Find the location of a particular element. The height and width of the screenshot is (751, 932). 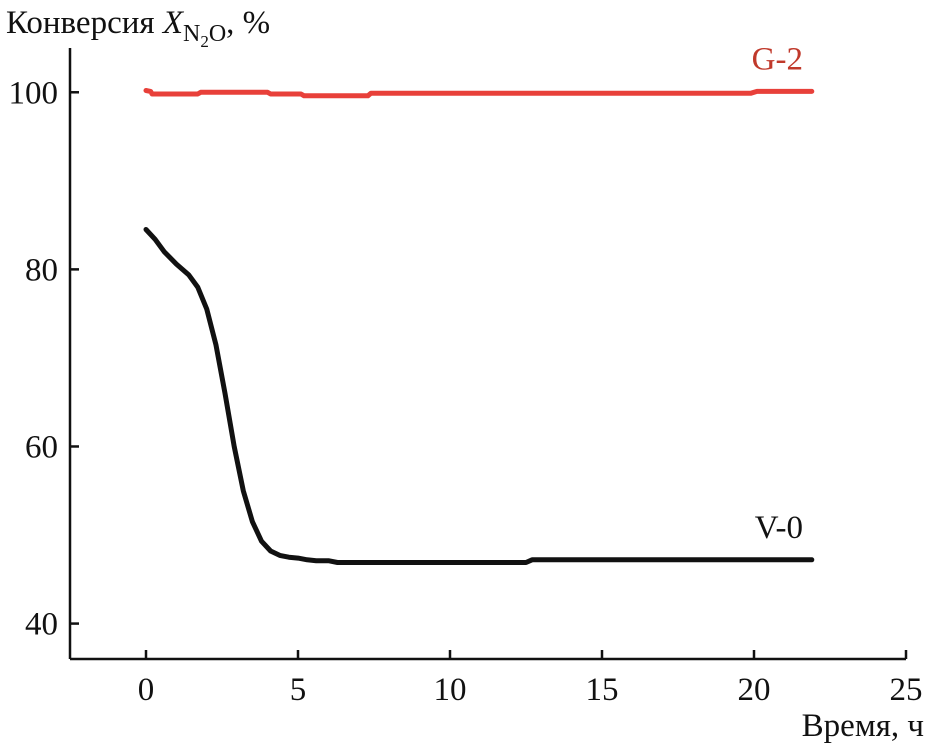

x-tick-label: 15 is located at coordinates (602, 690).